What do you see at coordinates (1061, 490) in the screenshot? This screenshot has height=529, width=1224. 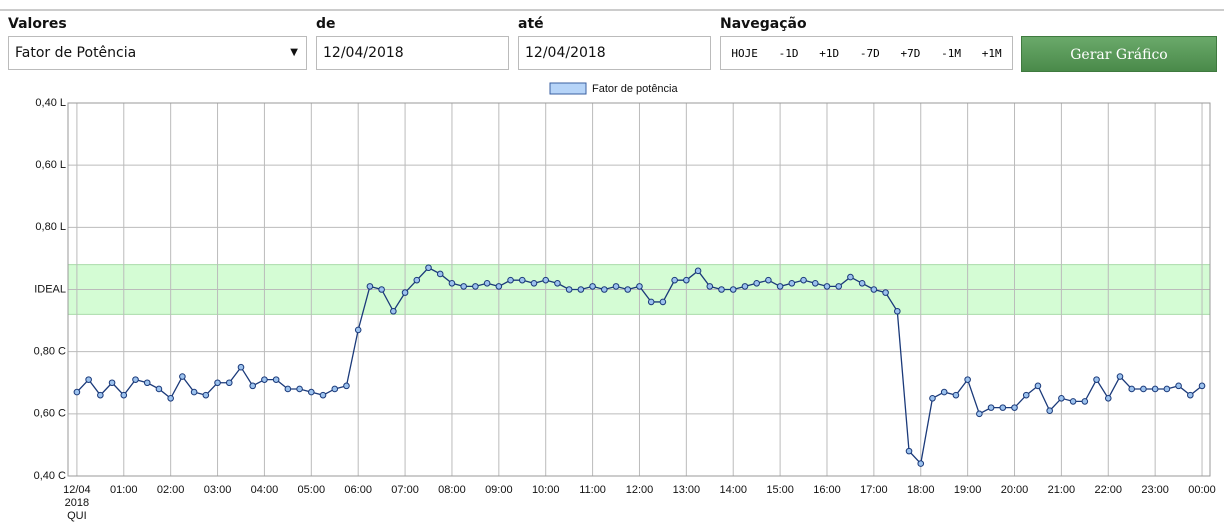 I see `x-tick-label: 21:00` at bounding box center [1061, 490].